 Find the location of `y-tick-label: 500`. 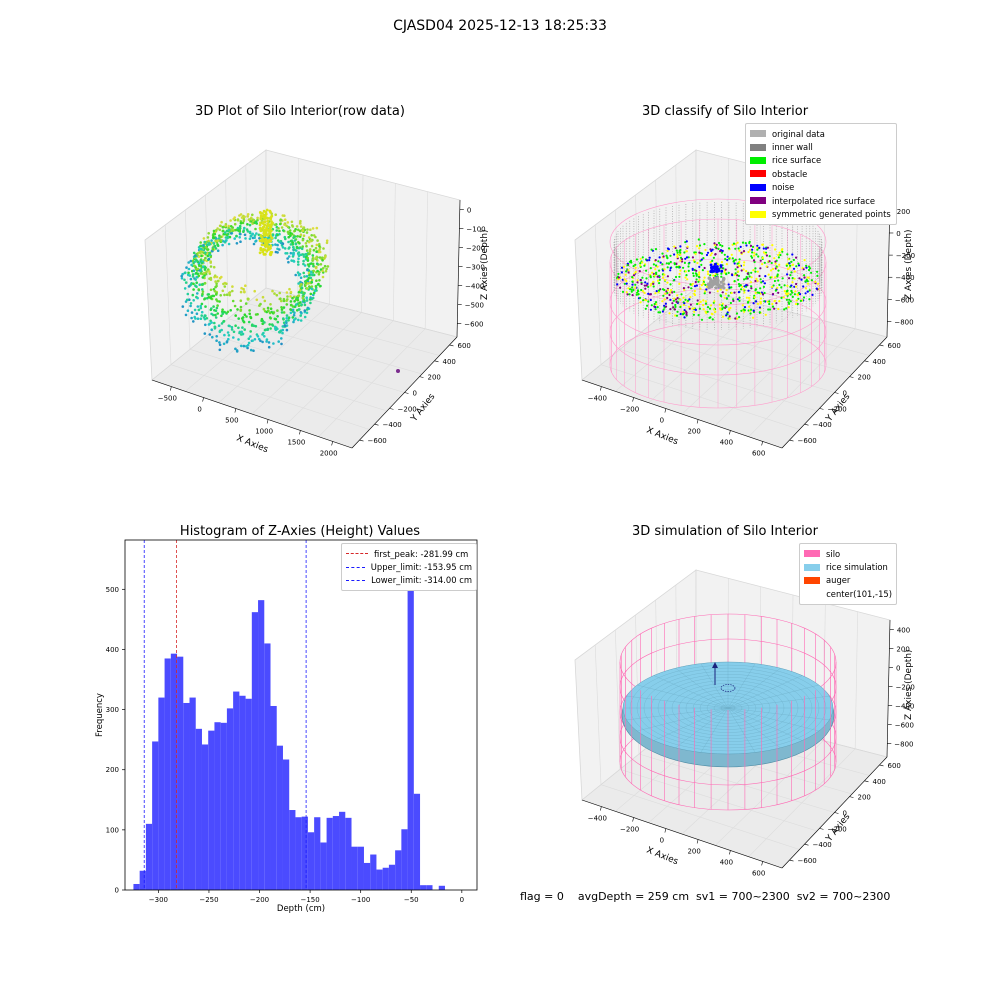

y-tick-label: 500 is located at coordinates (112, 590).